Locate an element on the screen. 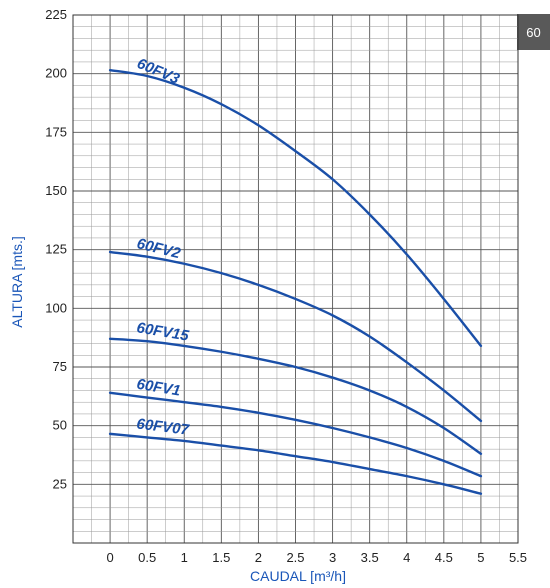 The width and height of the screenshot is (550, 588). x-axis-title: CAUDAL [m³/h] is located at coordinates (298, 576).